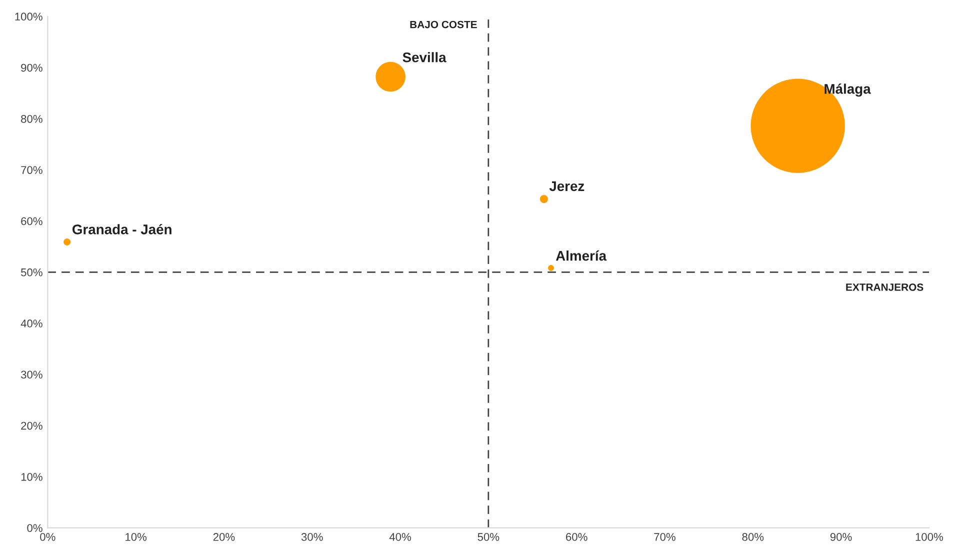 This screenshot has height=547, width=953. I want to click on x-tick-label: 60%, so click(577, 537).